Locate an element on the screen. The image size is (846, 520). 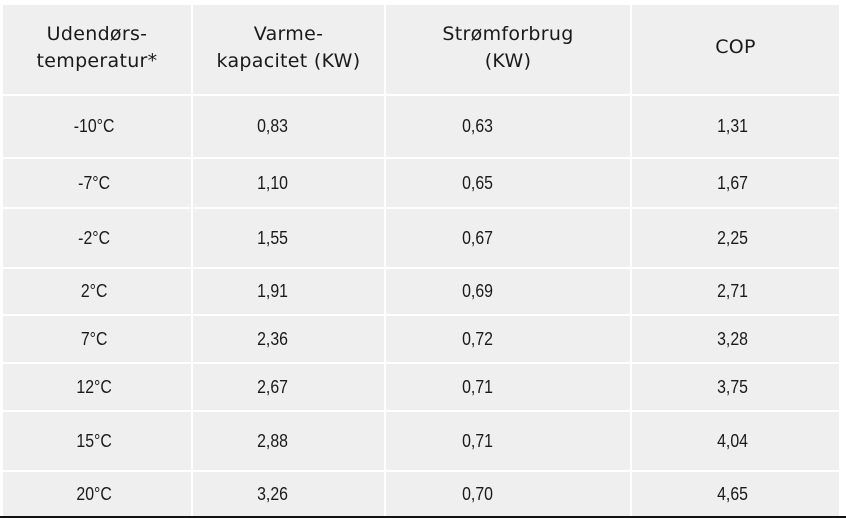
cell-heating-capacity: 2,67 is located at coordinates (288, 387).